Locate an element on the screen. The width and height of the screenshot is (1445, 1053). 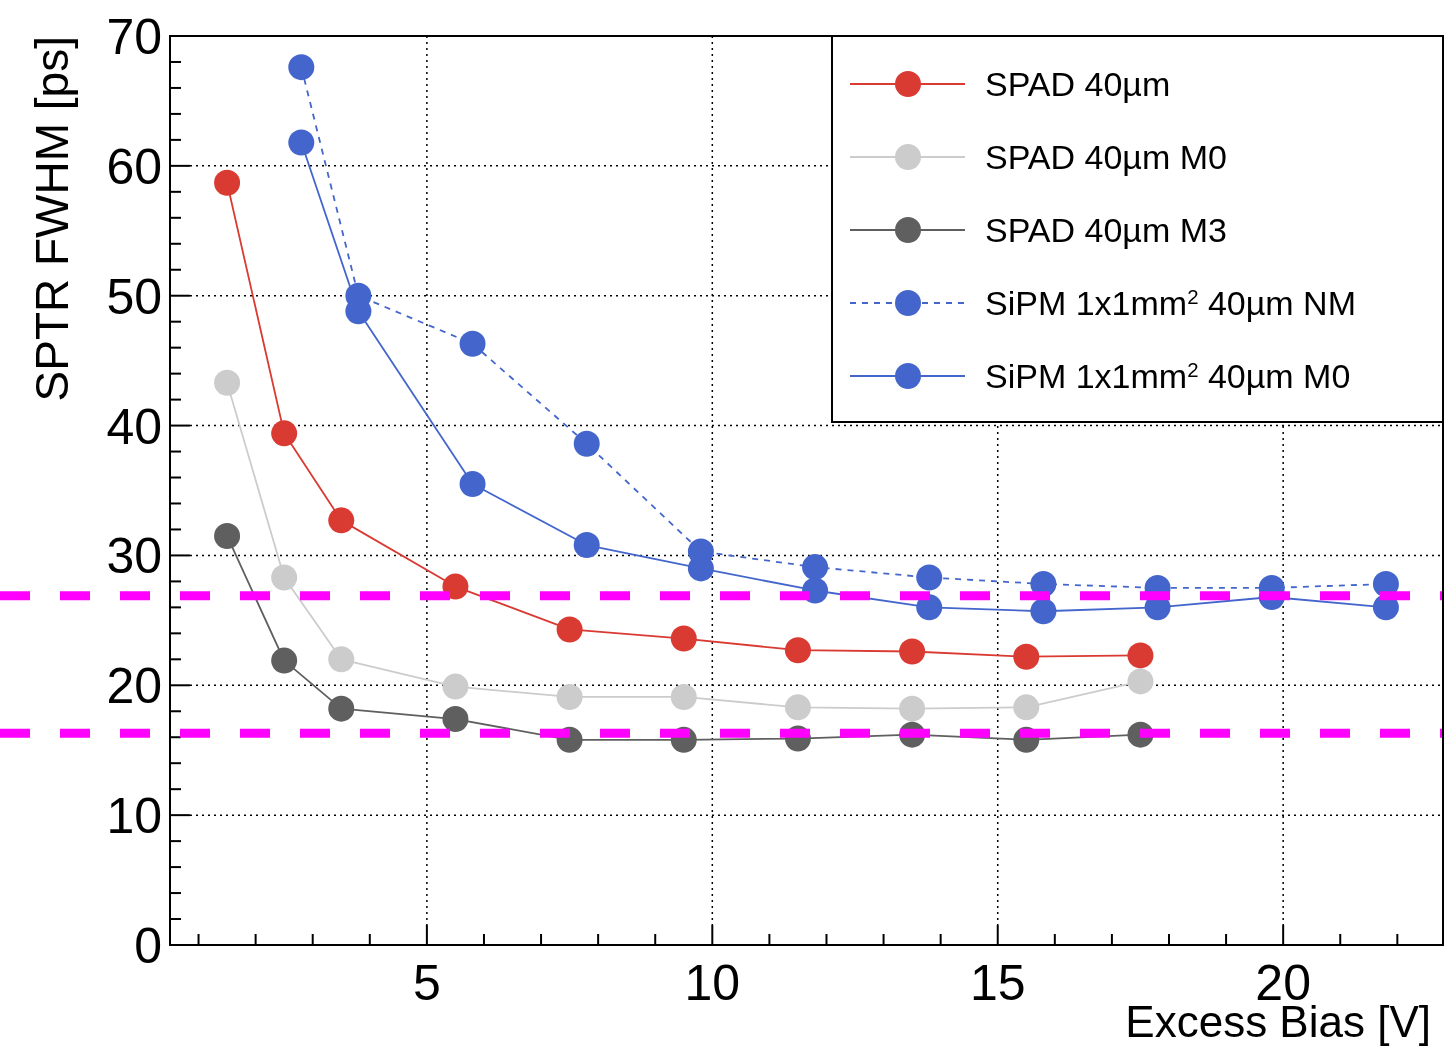
y-tick-label: 30 is located at coordinates (134, 556).